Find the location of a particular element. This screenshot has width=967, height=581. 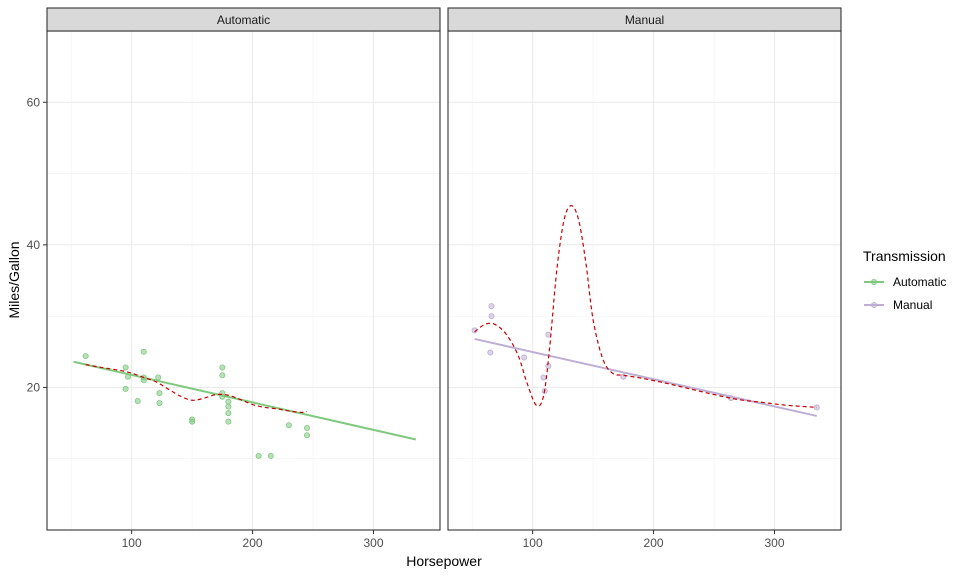

y-tick-label: 20 is located at coordinates (34, 387).